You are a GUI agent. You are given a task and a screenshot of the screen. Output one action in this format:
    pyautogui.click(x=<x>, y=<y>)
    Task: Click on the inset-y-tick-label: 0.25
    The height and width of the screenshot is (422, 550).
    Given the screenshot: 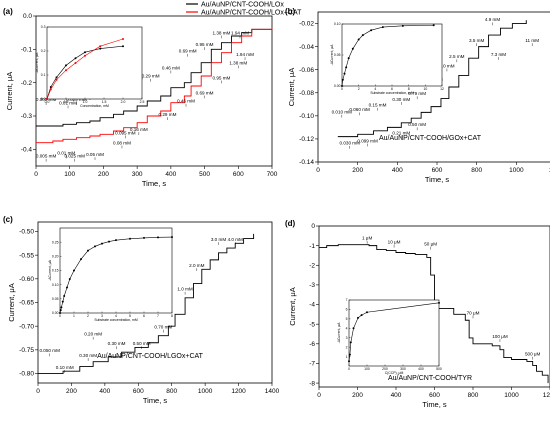 What is the action you would take?
    pyautogui.click(x=55, y=242)
    